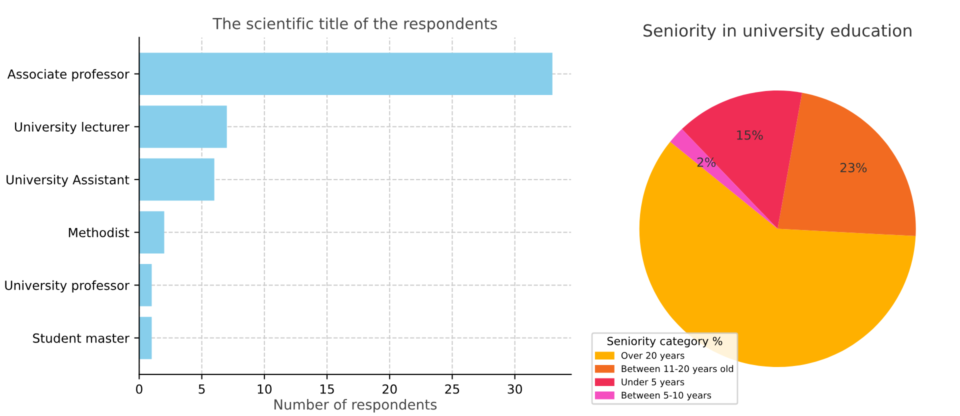 This screenshot has height=416, width=960. I want to click on x-tick-label: 30, so click(515, 389).